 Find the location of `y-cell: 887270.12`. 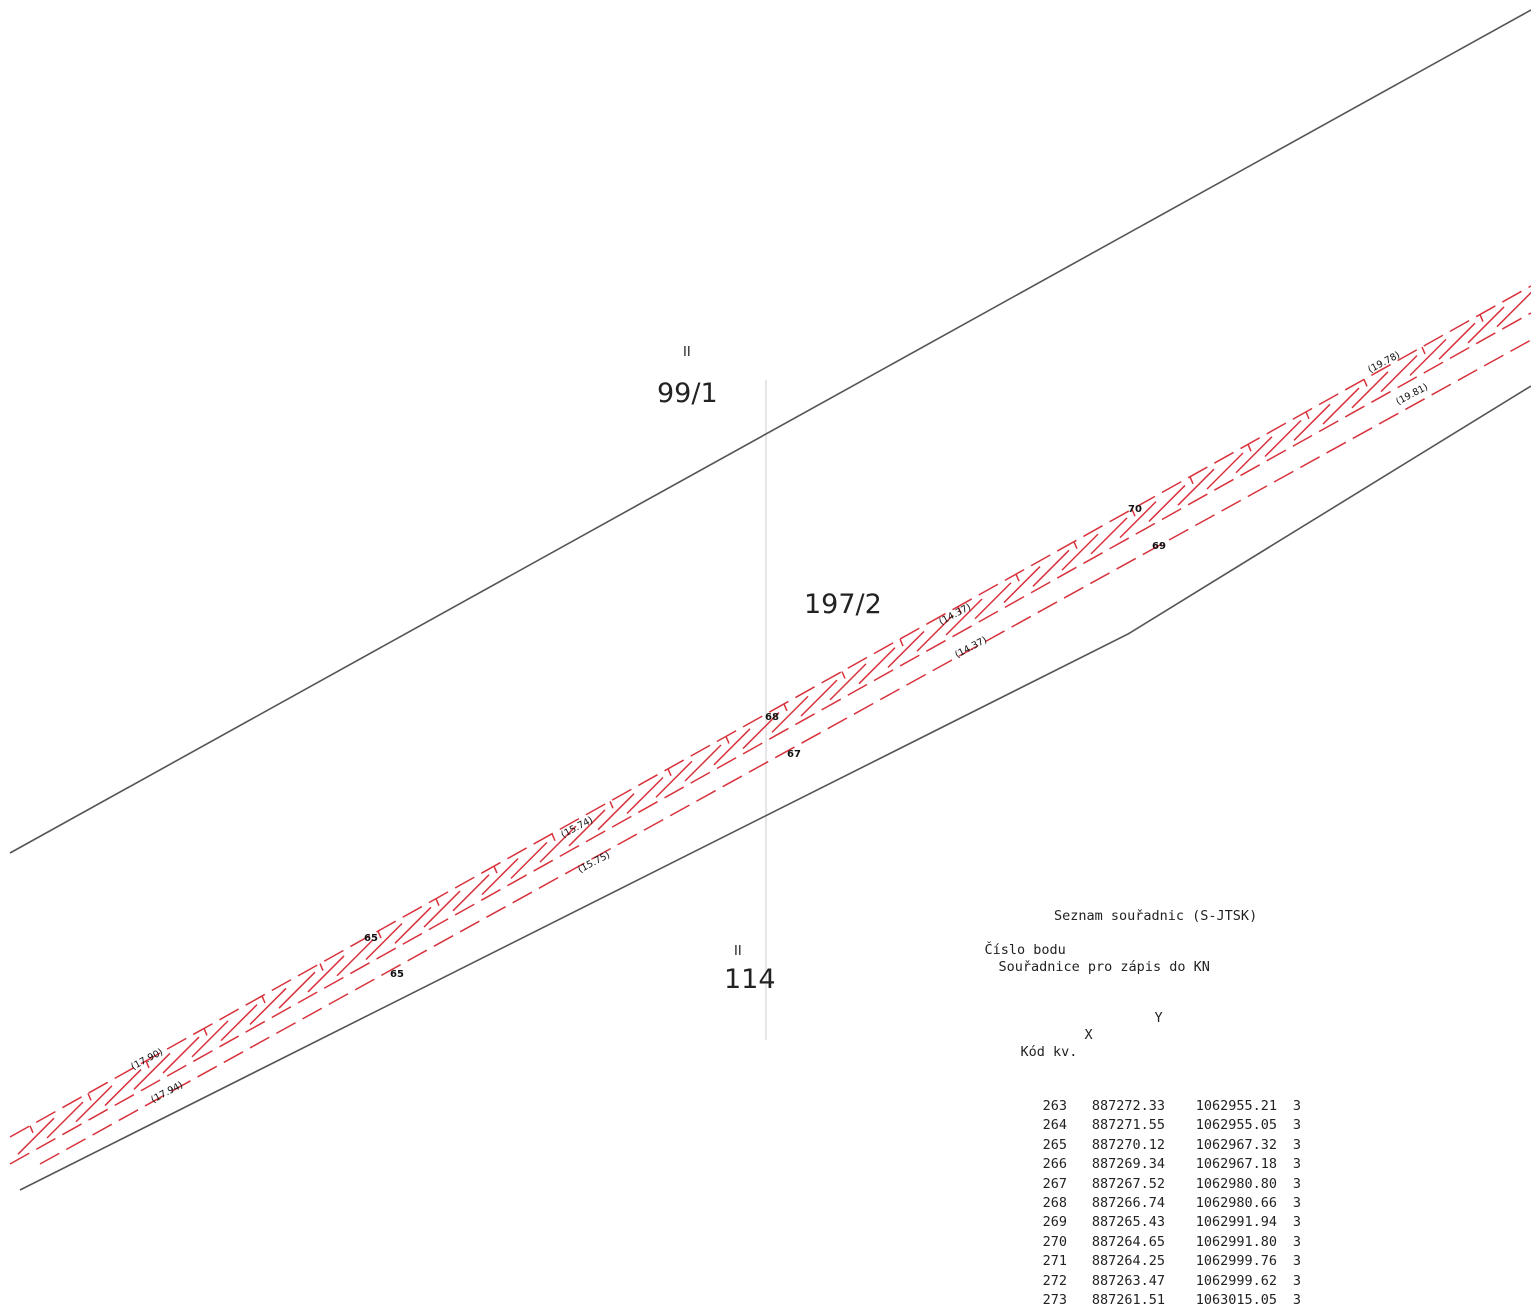

y-cell: 887270.12 is located at coordinates (1128, 1144).